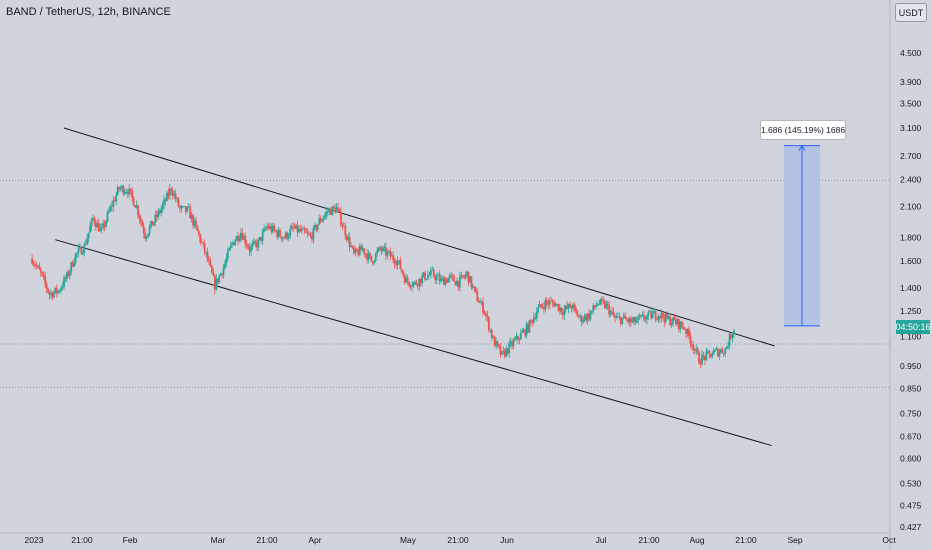  What do you see at coordinates (802, 235) in the screenshot?
I see `price-range-measure` at bounding box center [802, 235].